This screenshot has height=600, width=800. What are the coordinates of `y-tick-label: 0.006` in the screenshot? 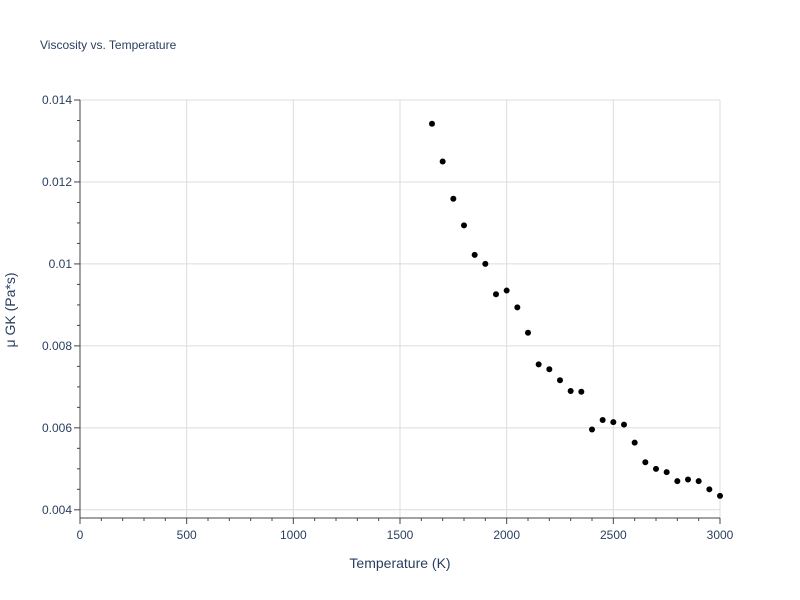 It's located at (57, 428).